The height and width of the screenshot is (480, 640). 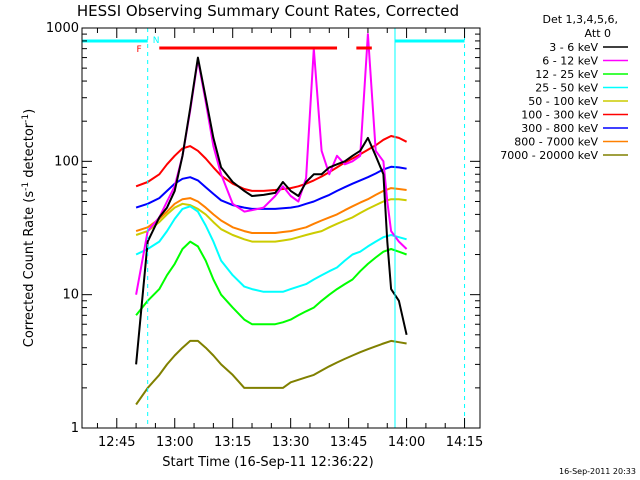 I want to click on legend-entry-label-6: 100 - 300 keV, so click(x=559, y=115).